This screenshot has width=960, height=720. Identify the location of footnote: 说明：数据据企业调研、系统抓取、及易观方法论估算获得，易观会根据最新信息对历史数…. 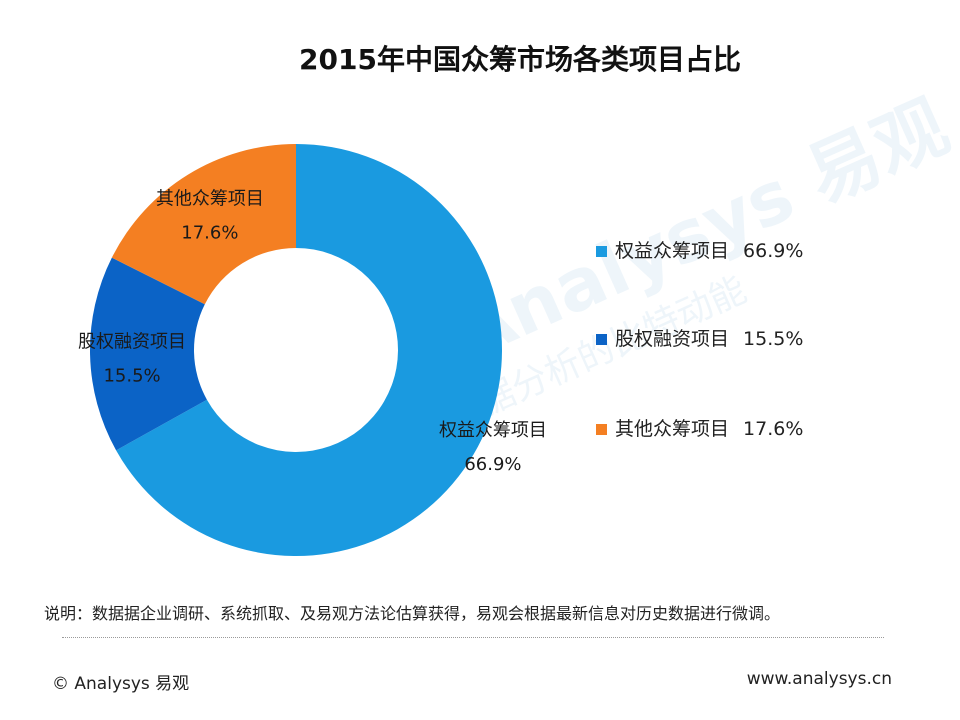
(412, 613).